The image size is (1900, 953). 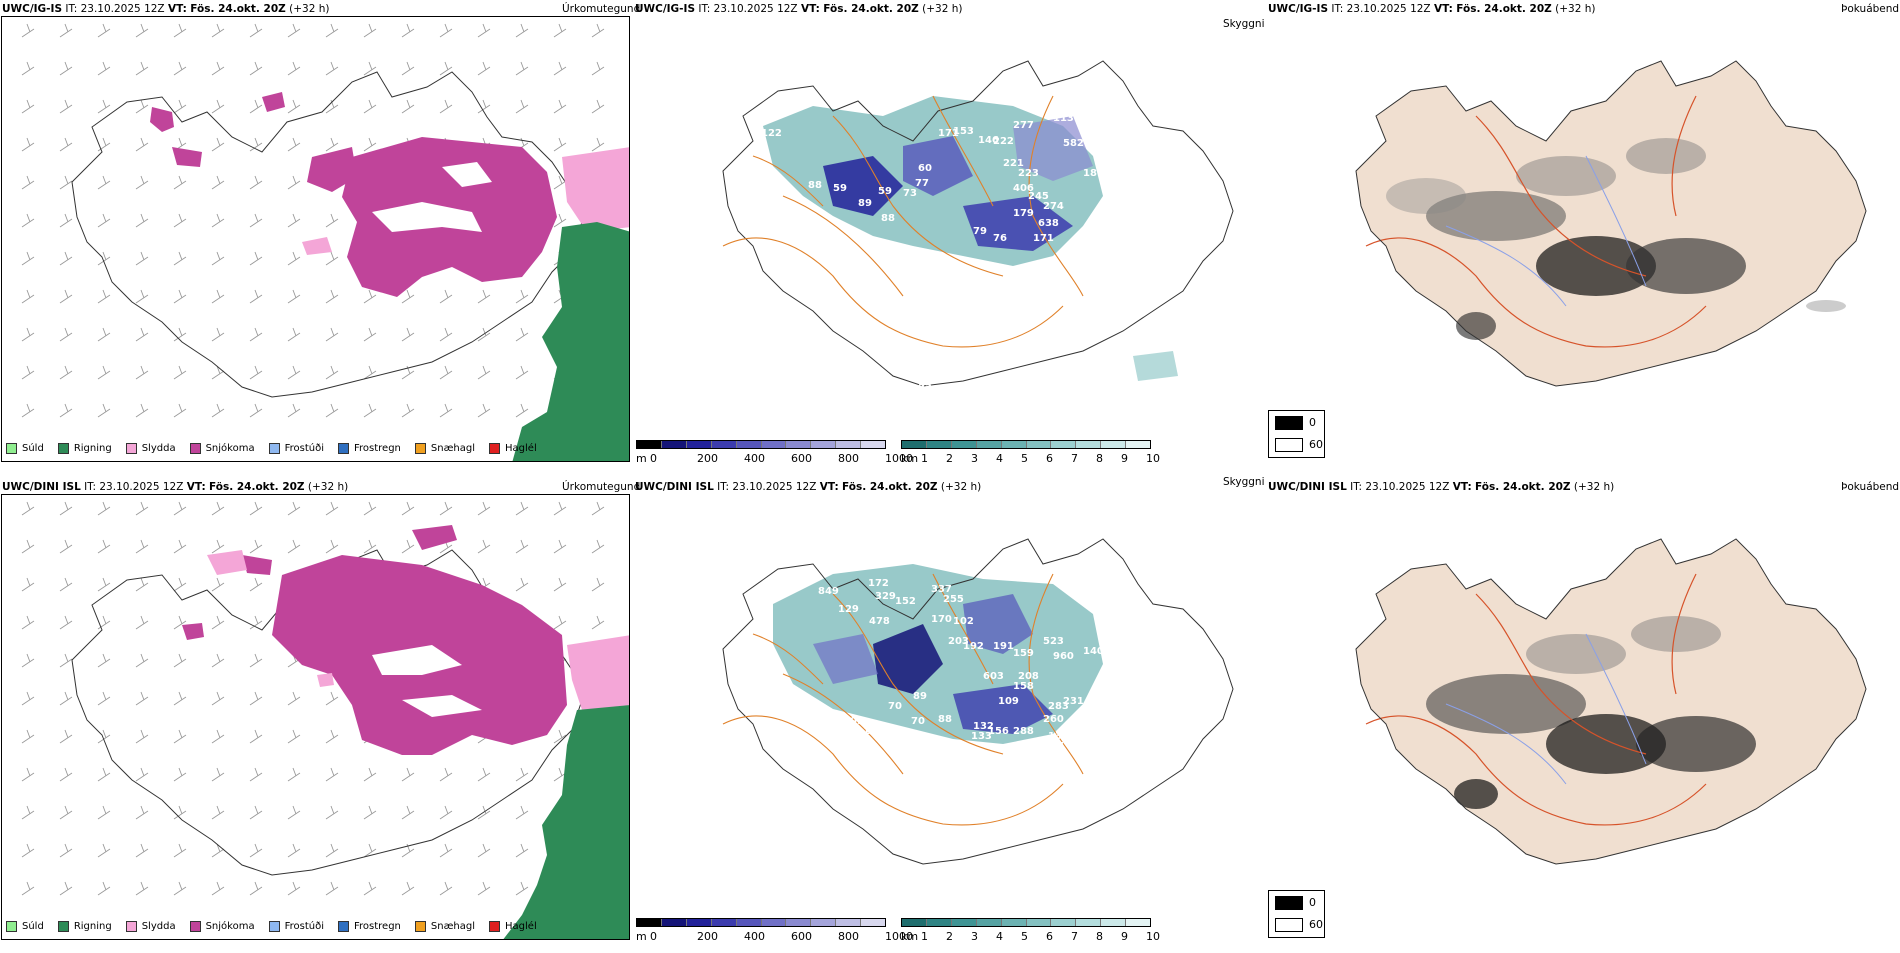 I want to click on vt-label: VT:, so click(x=829, y=487).